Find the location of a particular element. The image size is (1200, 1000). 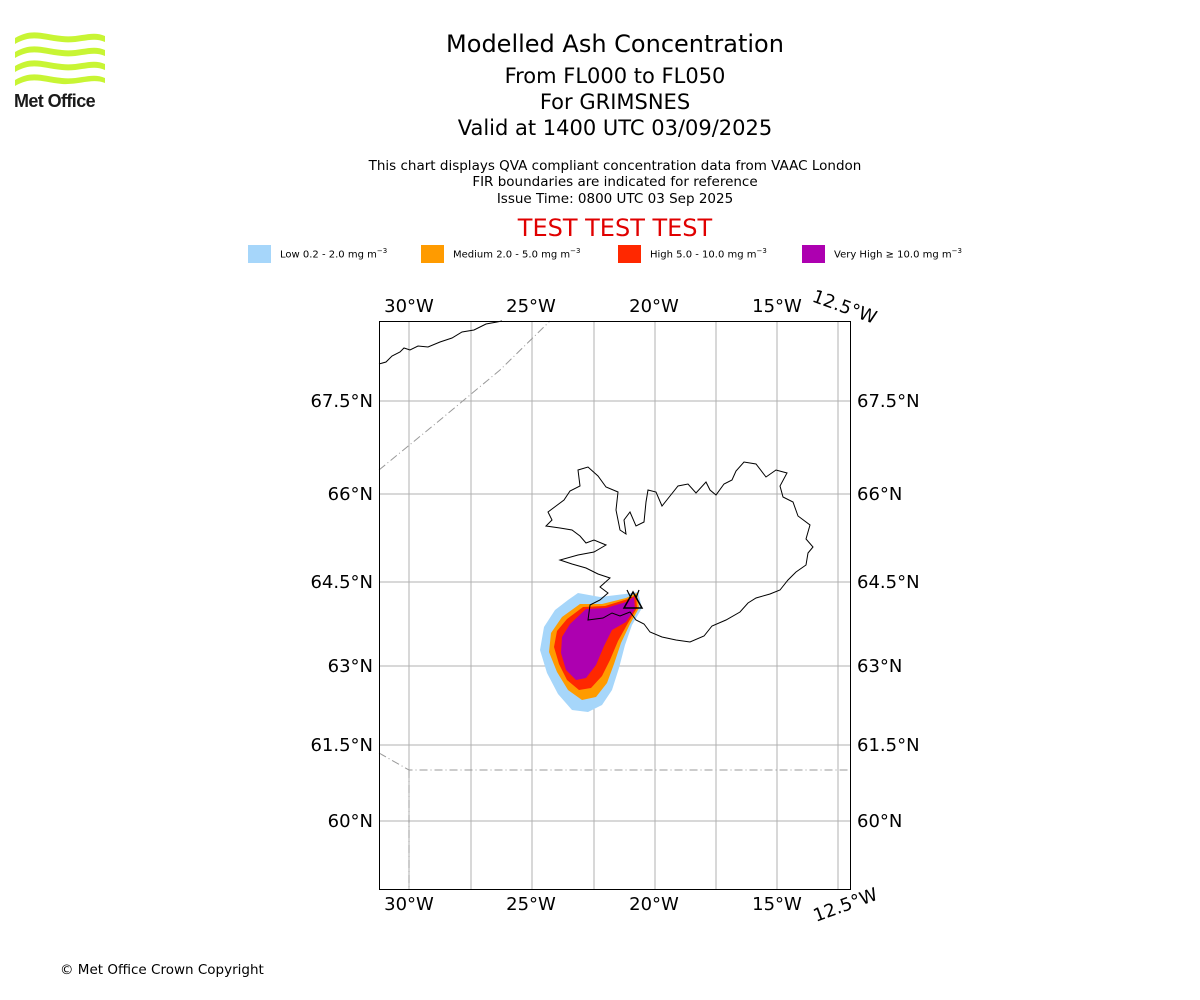

lat-label-right: 67.5°N is located at coordinates (888, 401).